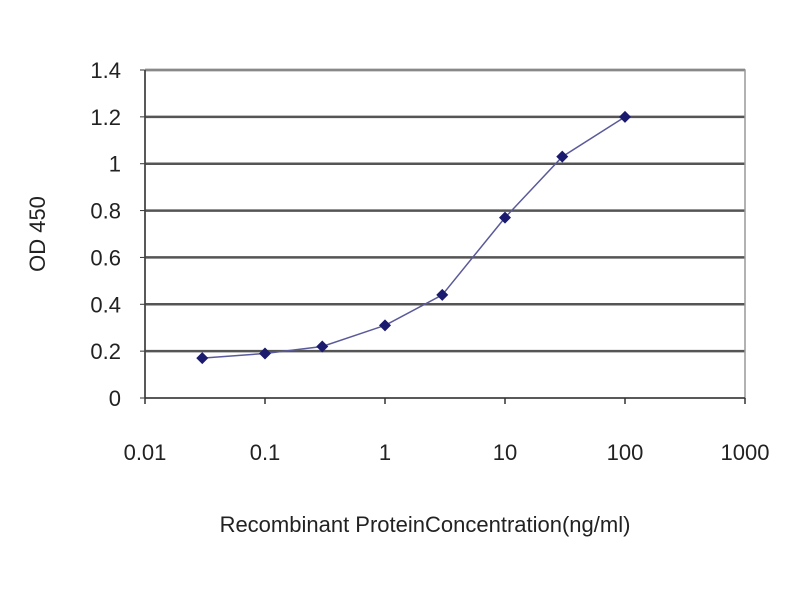 This screenshot has width=800, height=605. Describe the element at coordinates (105, 70) in the screenshot. I see `y-tick-label: 1.4` at that location.